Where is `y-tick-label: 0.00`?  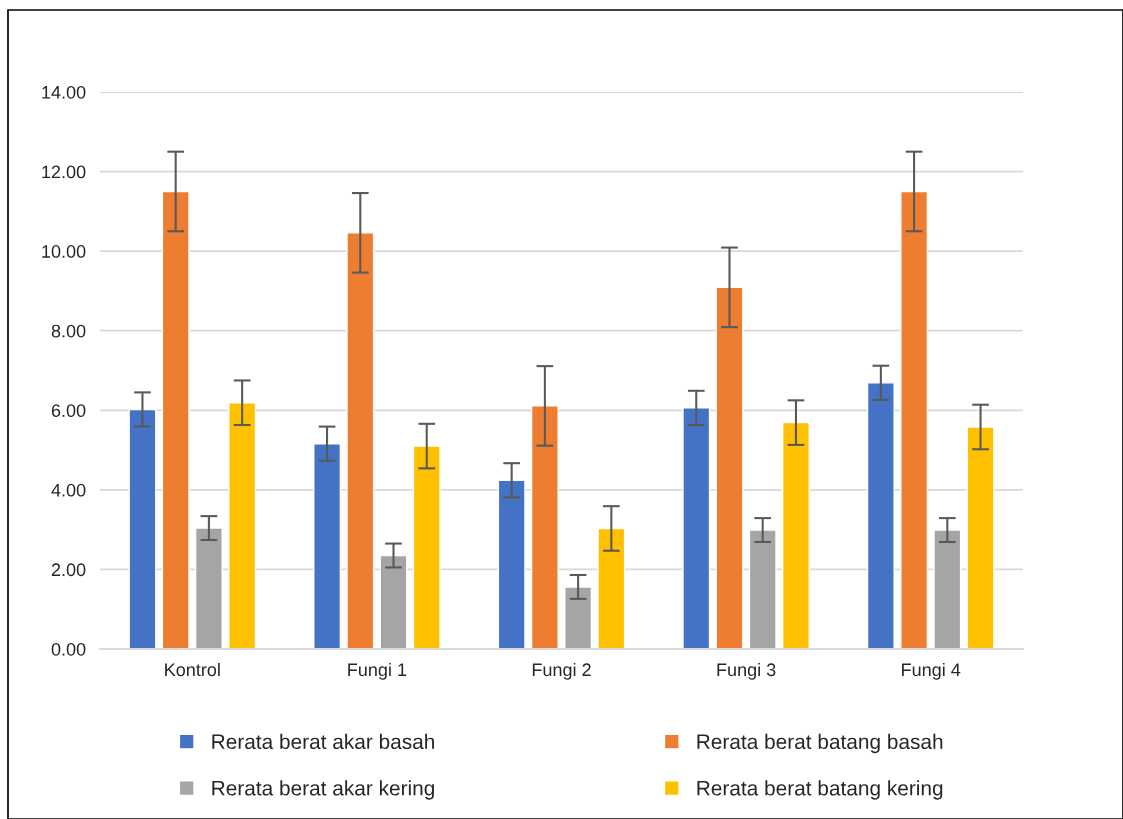 y-tick-label: 0.00 is located at coordinates (68, 649).